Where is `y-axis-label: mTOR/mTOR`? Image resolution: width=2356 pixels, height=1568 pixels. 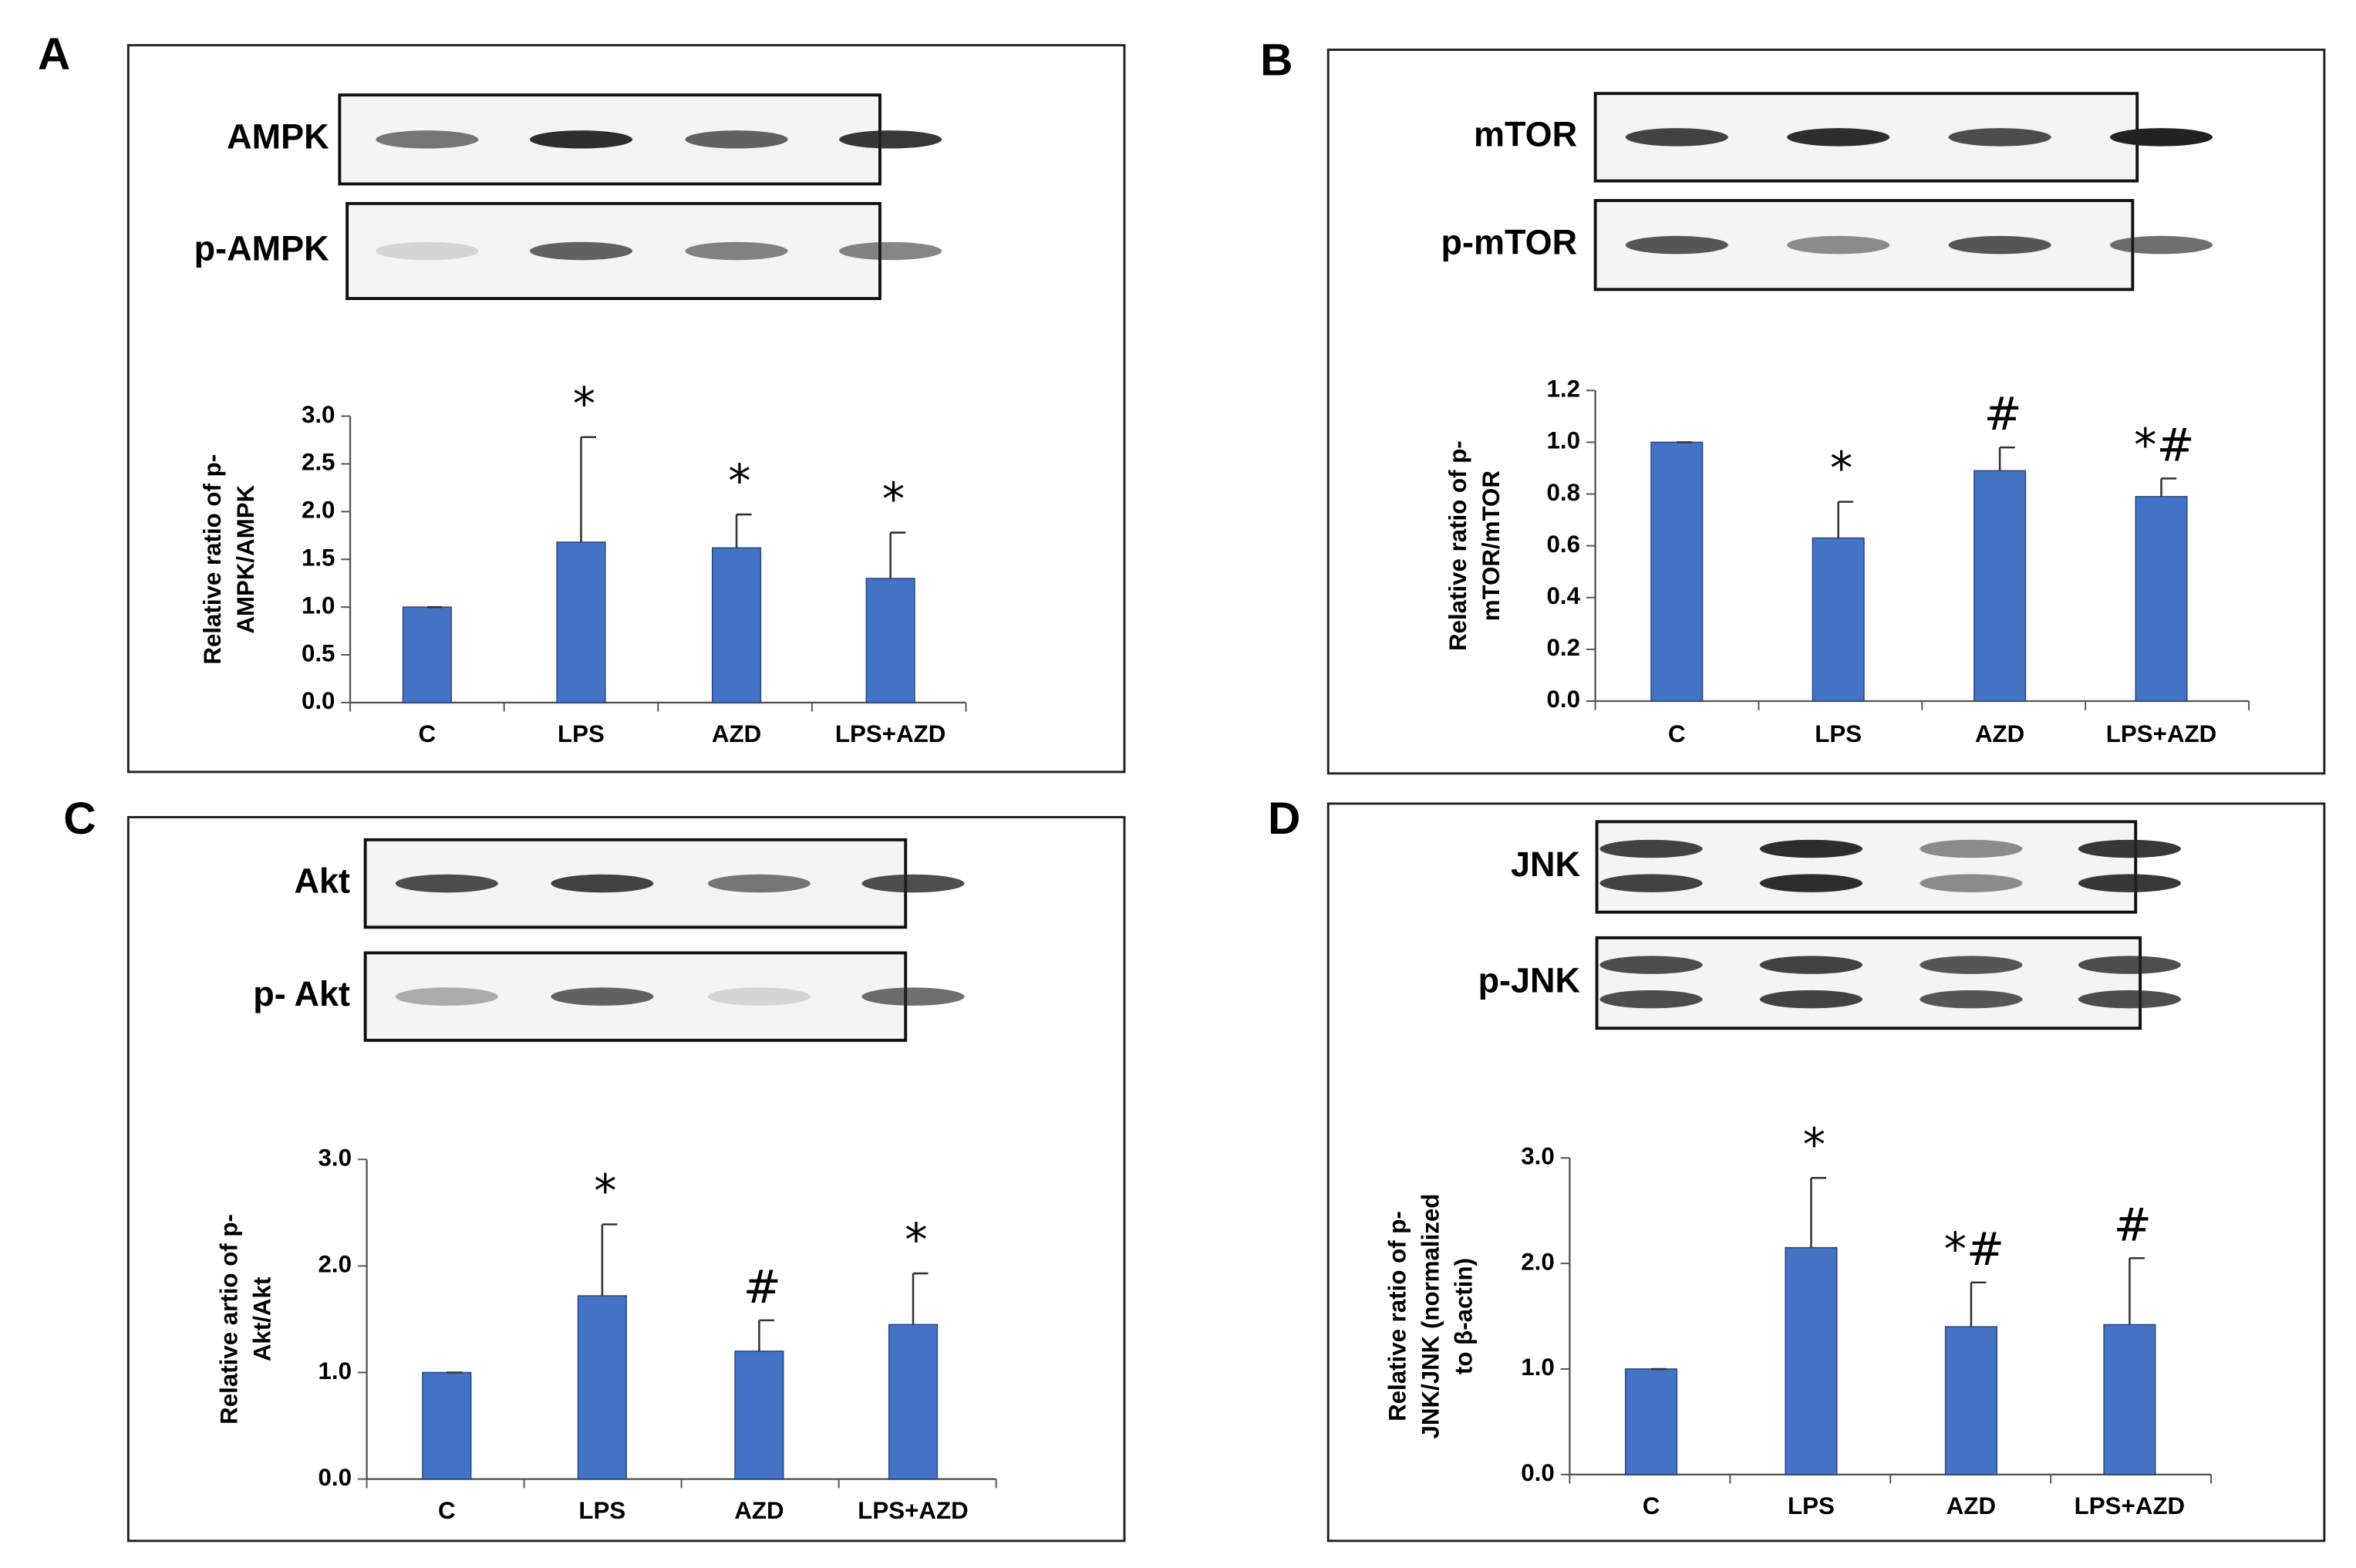
y-axis-label: mTOR/mTOR is located at coordinates (1491, 546).